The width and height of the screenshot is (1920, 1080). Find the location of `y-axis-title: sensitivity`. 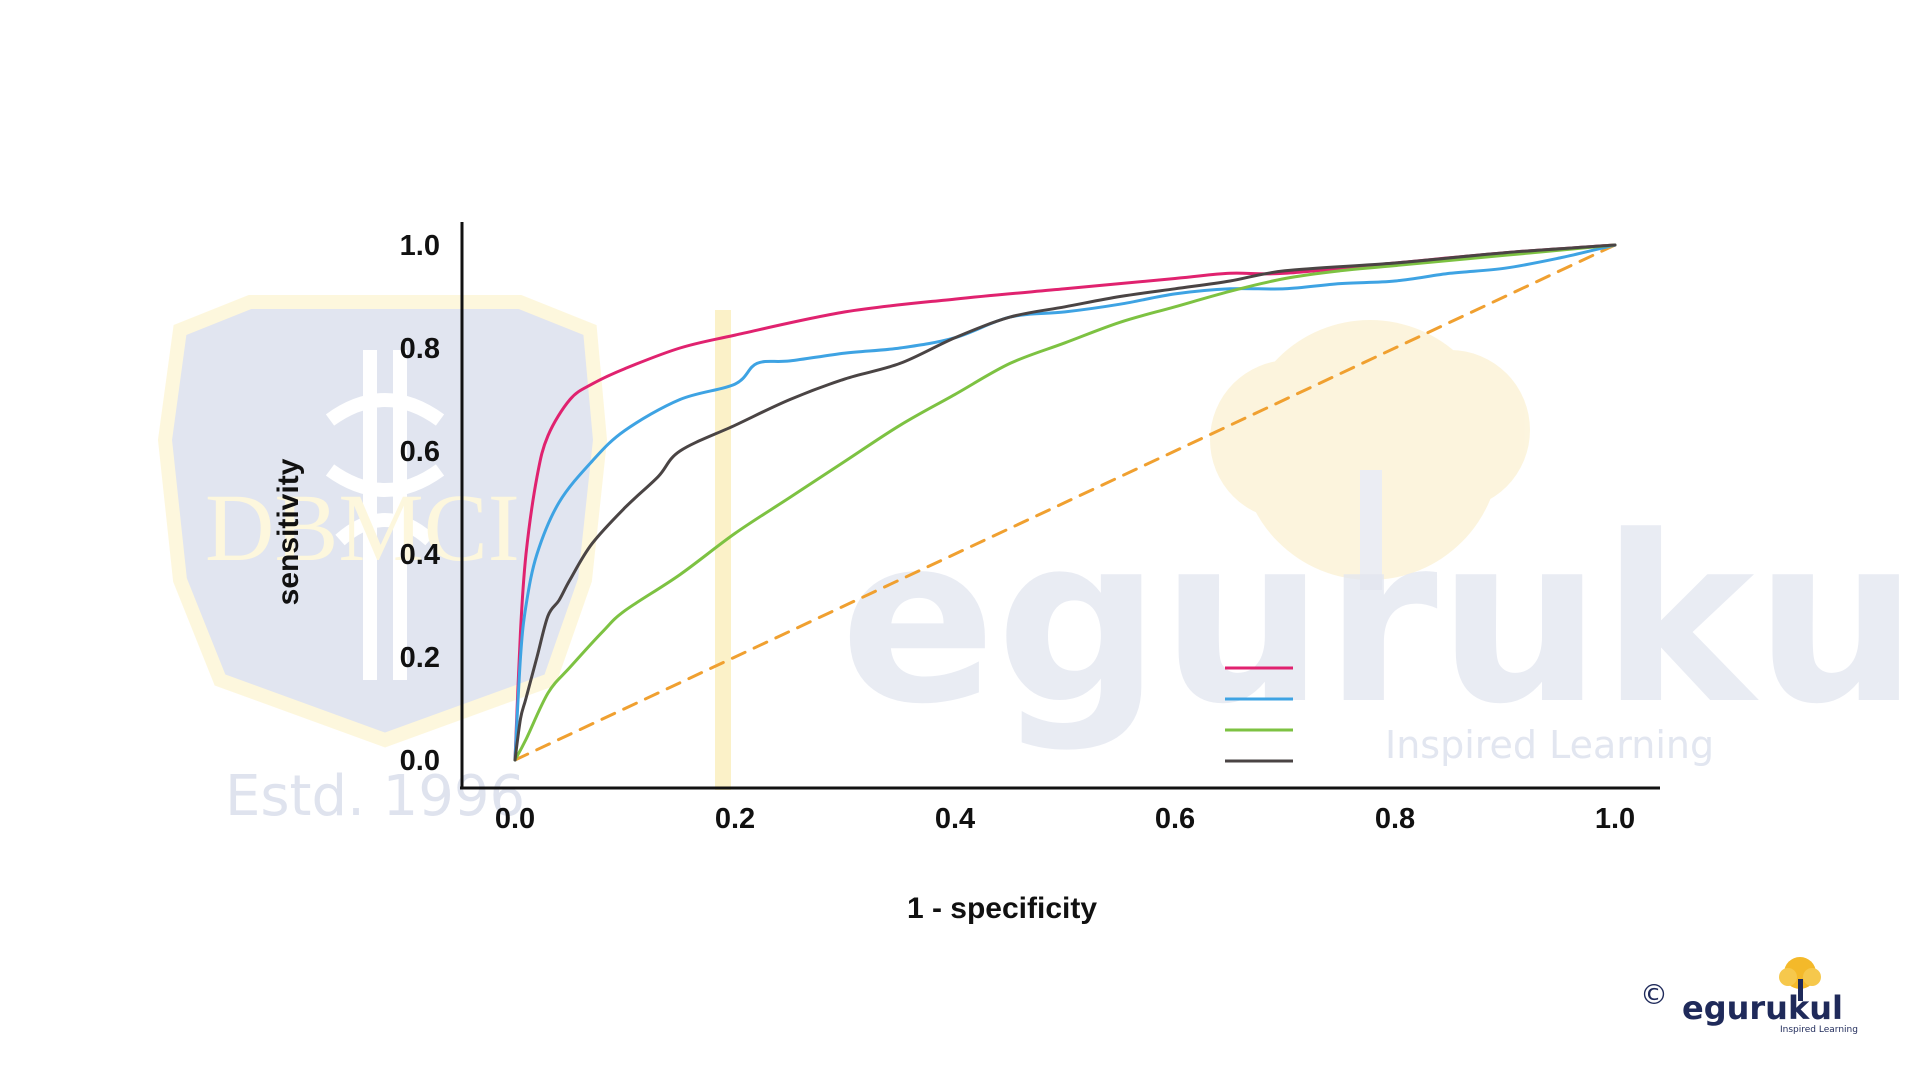

y-axis-title: sensitivity is located at coordinates (288, 531).